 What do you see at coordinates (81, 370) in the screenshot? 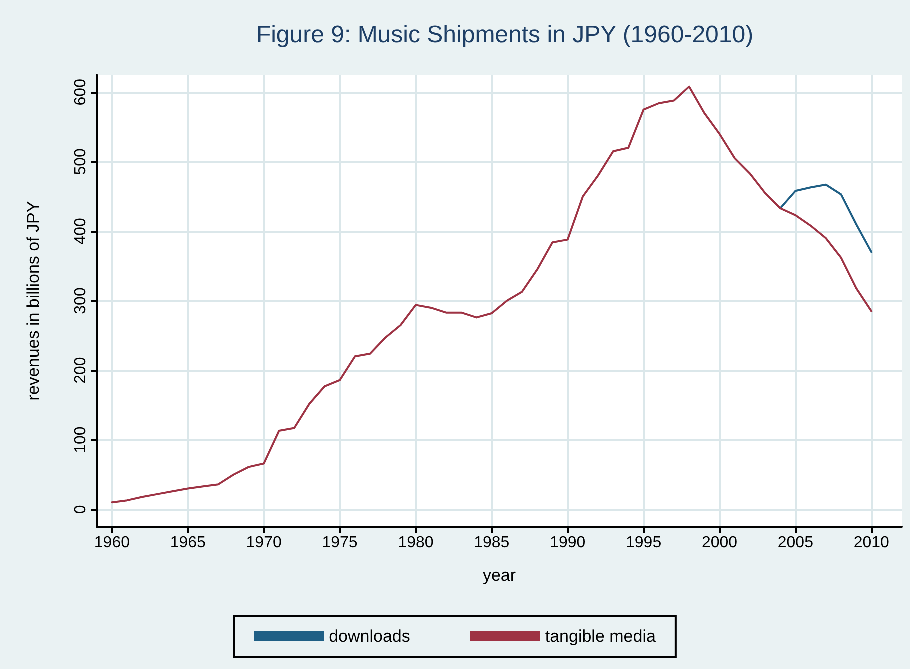
I see `y-tick-label: 200` at bounding box center [81, 370].